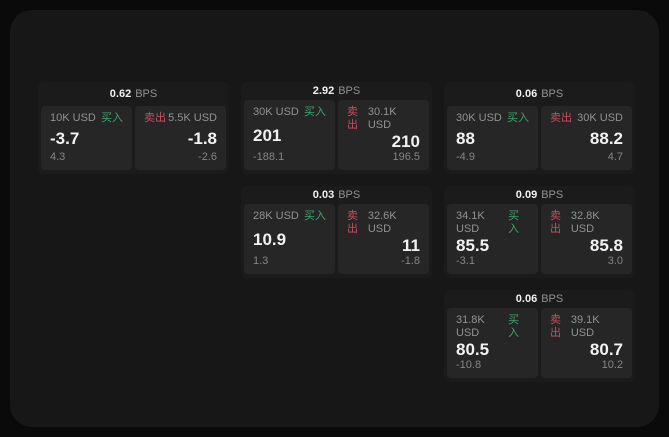  What do you see at coordinates (202, 138) in the screenshot?
I see `sell-price: -1.8` at bounding box center [202, 138].